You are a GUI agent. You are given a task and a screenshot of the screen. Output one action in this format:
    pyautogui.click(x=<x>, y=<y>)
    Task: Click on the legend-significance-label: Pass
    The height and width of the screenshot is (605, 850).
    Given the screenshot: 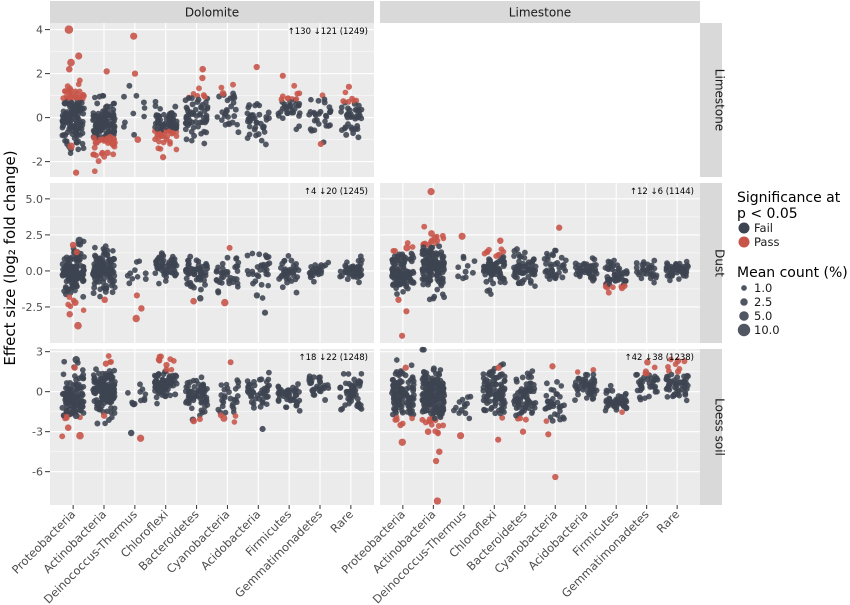 What is the action you would take?
    pyautogui.click(x=766, y=242)
    